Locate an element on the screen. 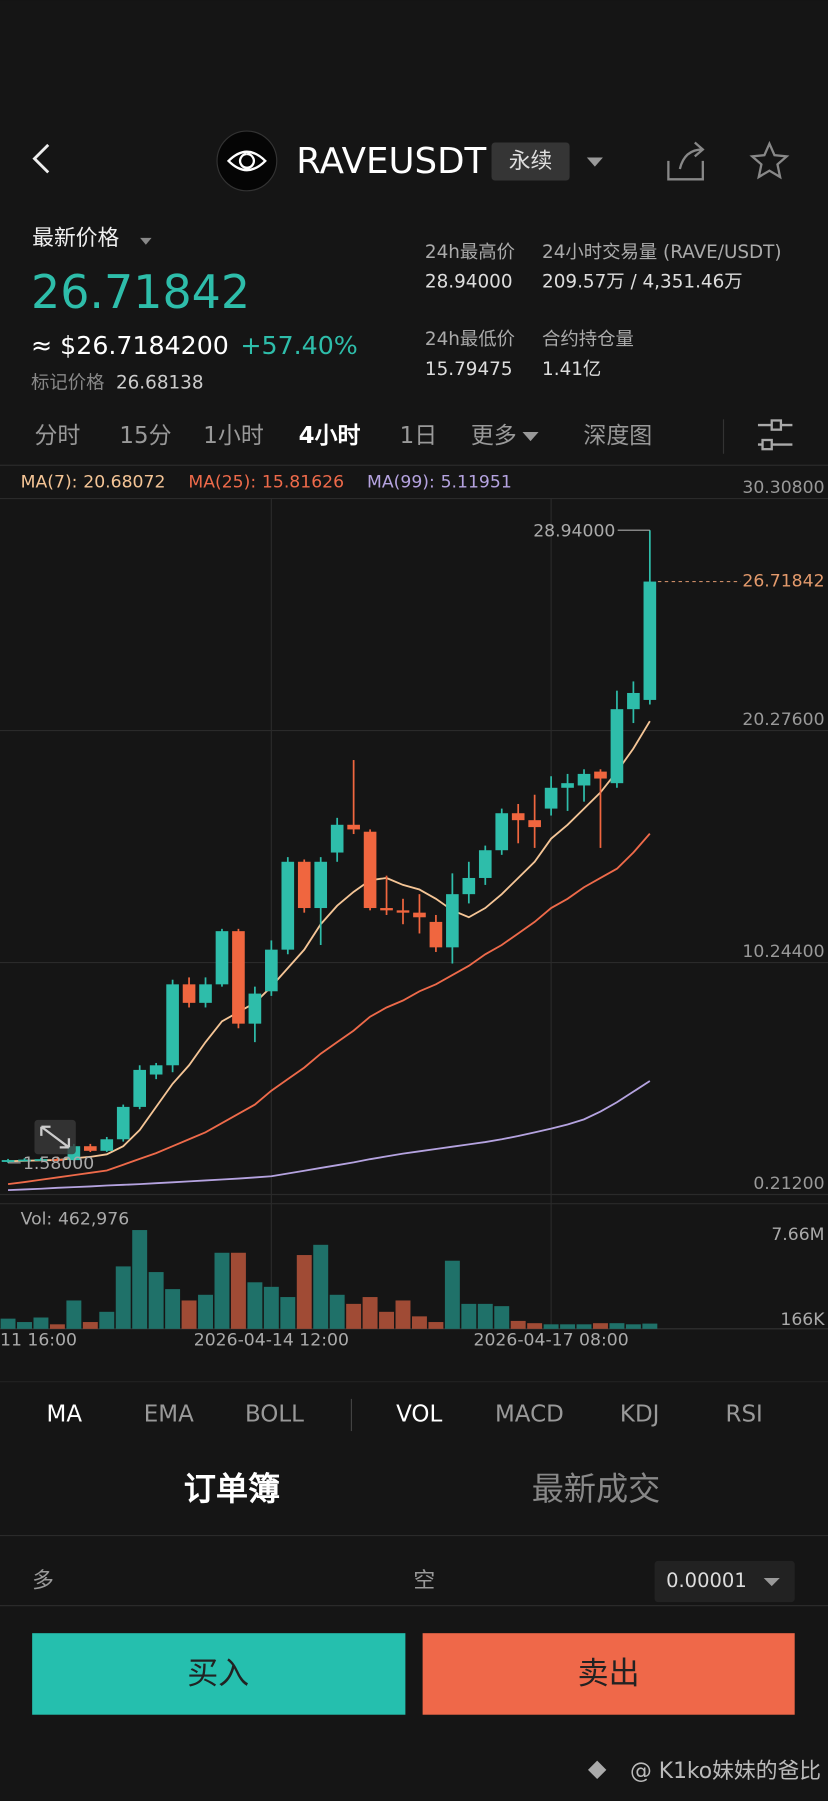  symbol-dropdown is located at coordinates (594, 162).